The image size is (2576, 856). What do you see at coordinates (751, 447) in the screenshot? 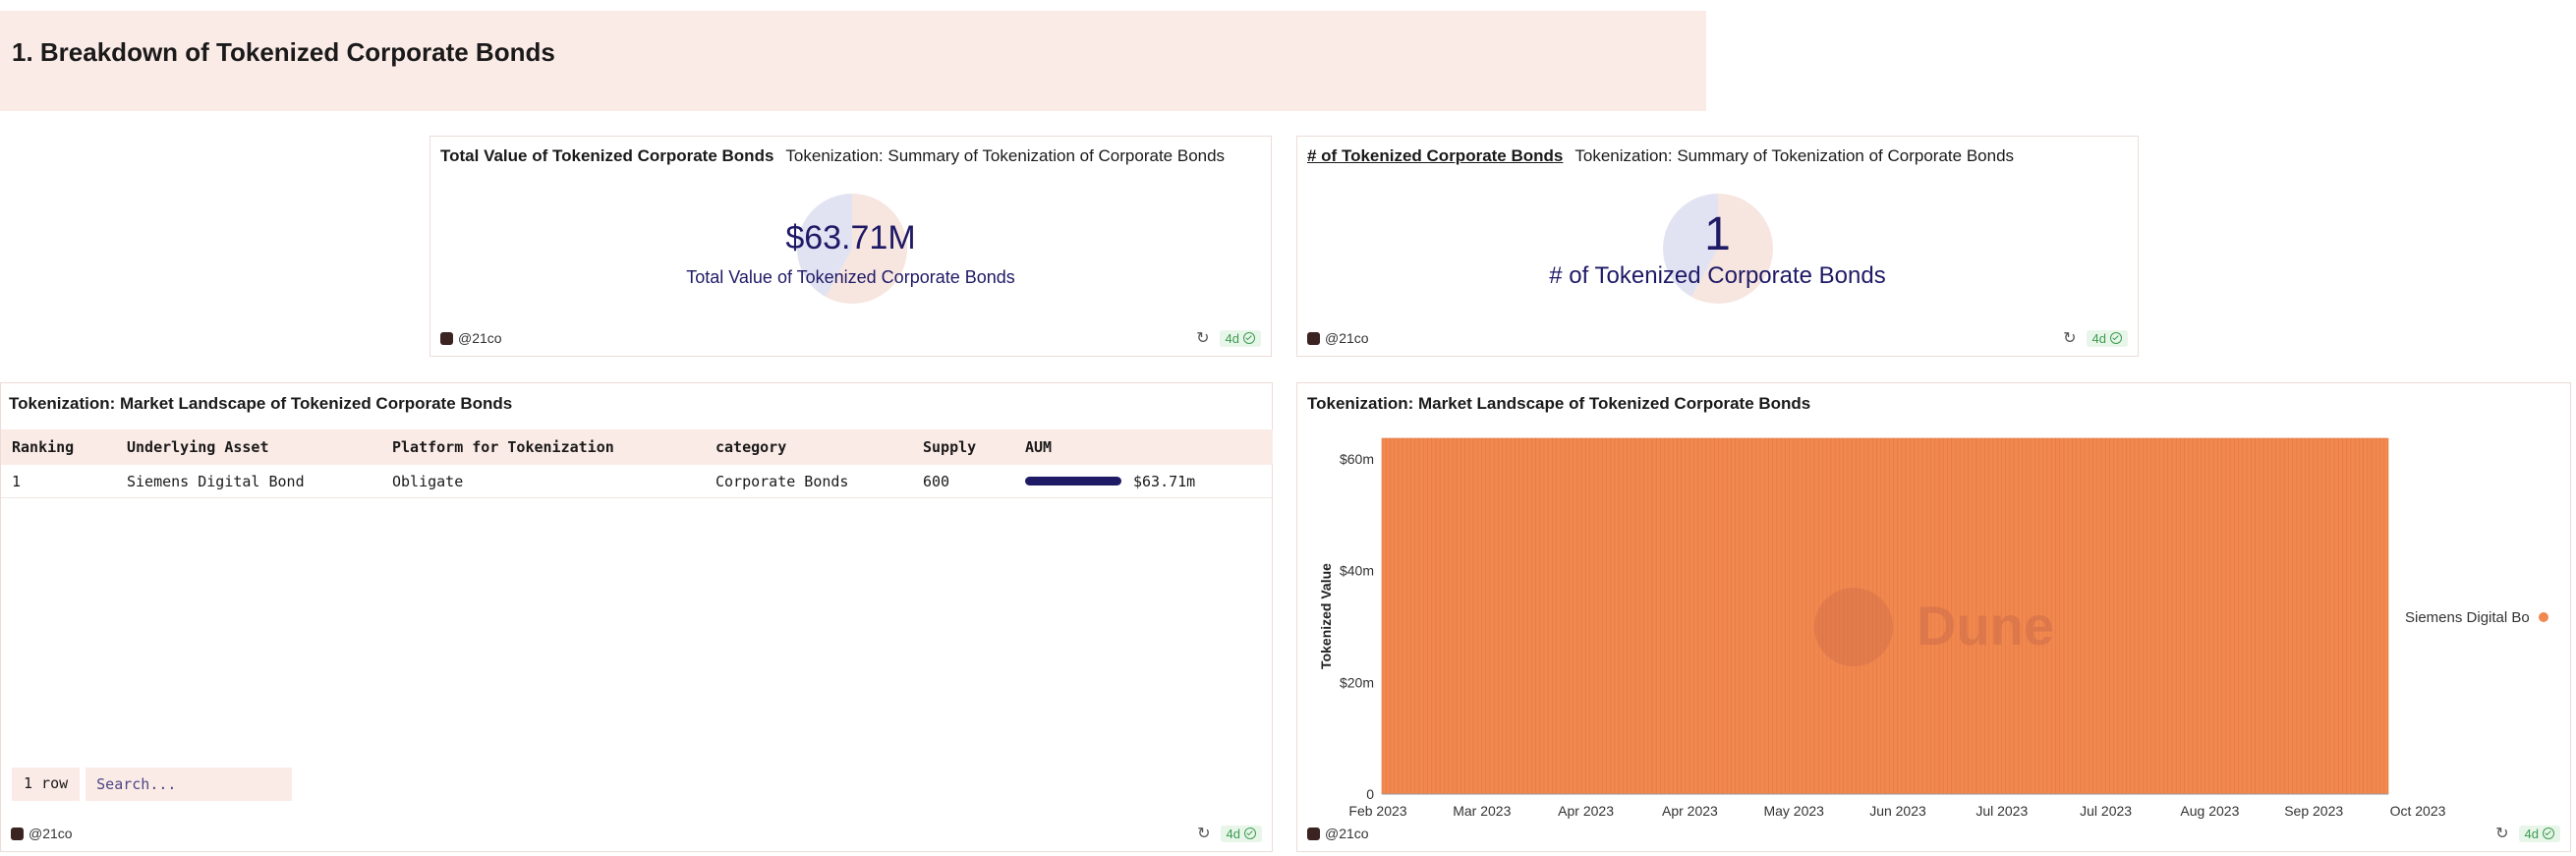
I see `column-header-category: category` at bounding box center [751, 447].